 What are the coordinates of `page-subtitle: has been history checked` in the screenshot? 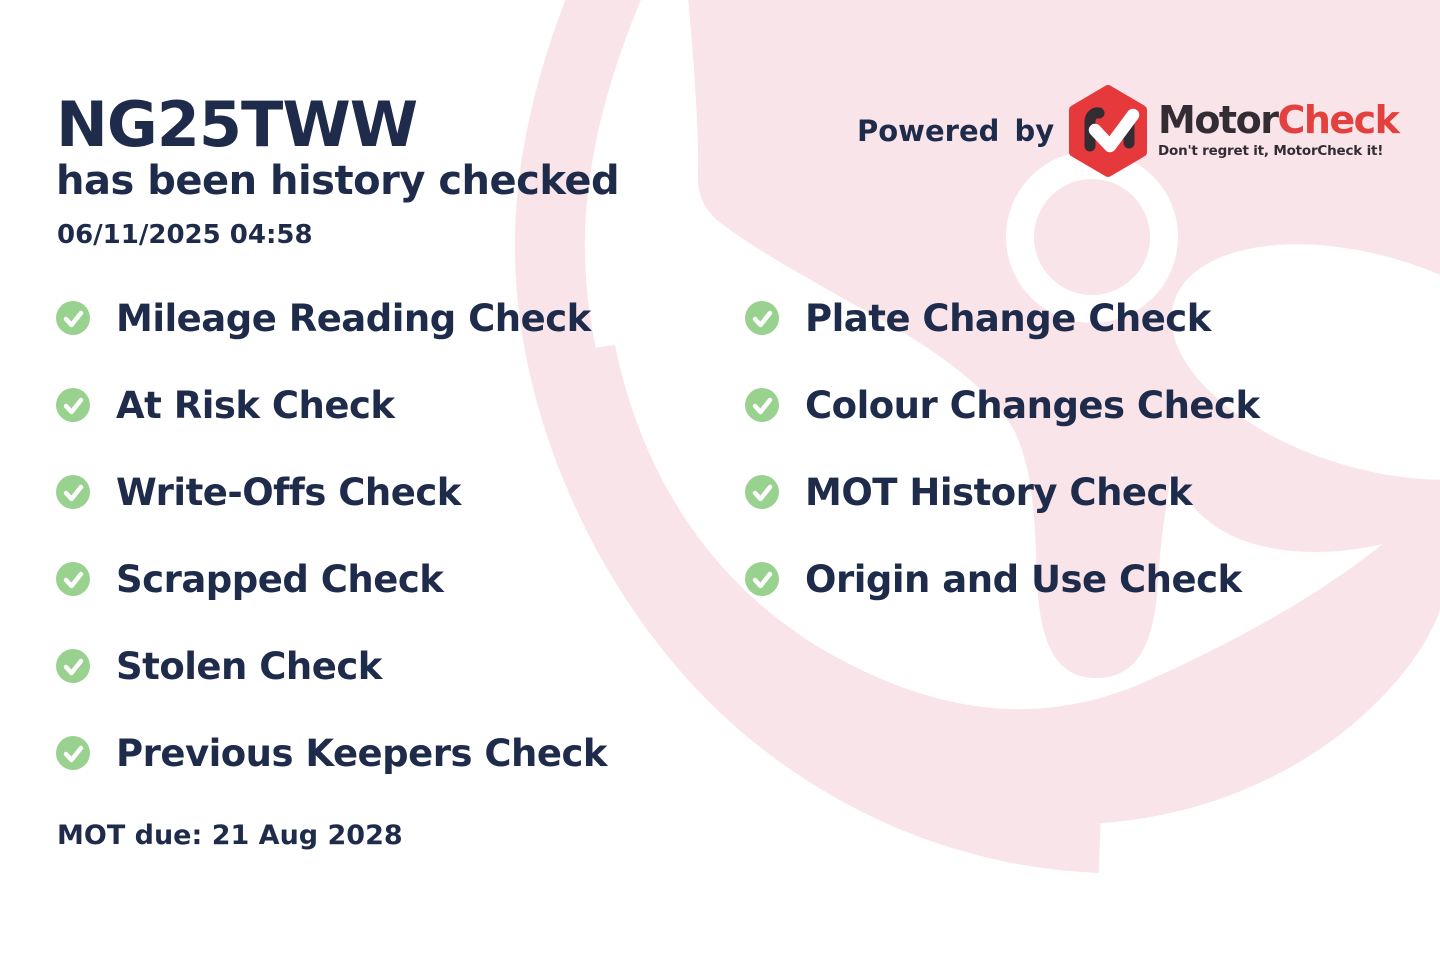 It's located at (338, 181).